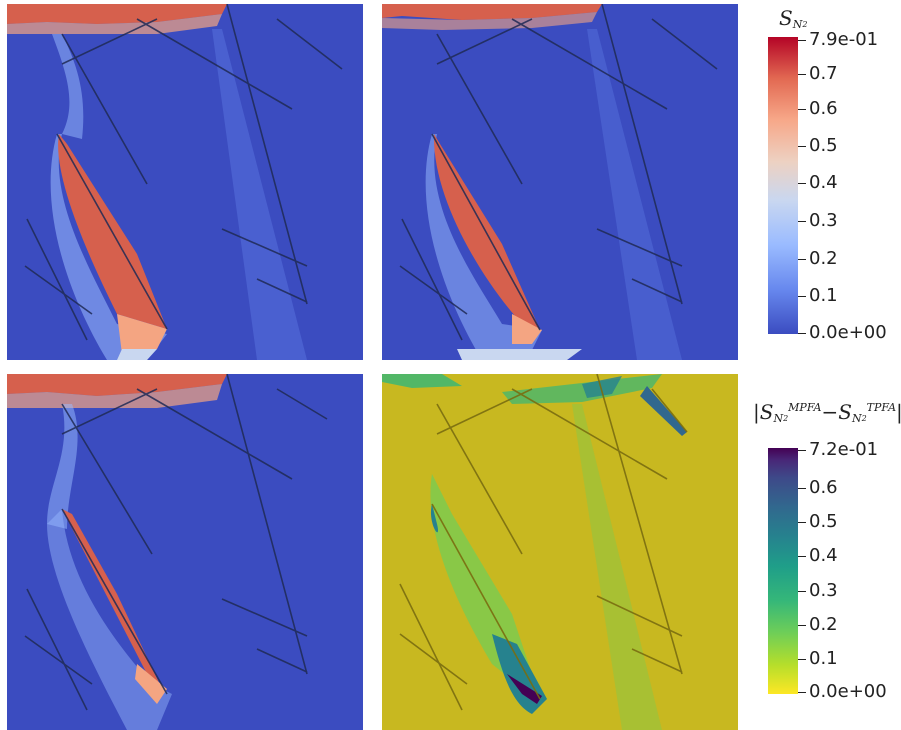 Image resolution: width=901 pixels, height=730 pixels. Describe the element at coordinates (842, 333) in the screenshot. I see `saturation-min-label: 0.0e+00` at that location.